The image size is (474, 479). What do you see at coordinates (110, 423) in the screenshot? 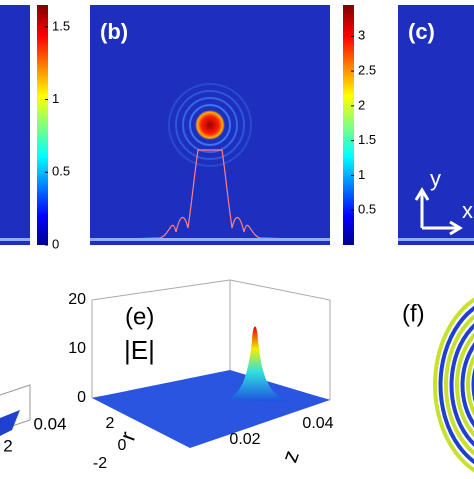
I see `r-tick-label: 2` at bounding box center [110, 423].